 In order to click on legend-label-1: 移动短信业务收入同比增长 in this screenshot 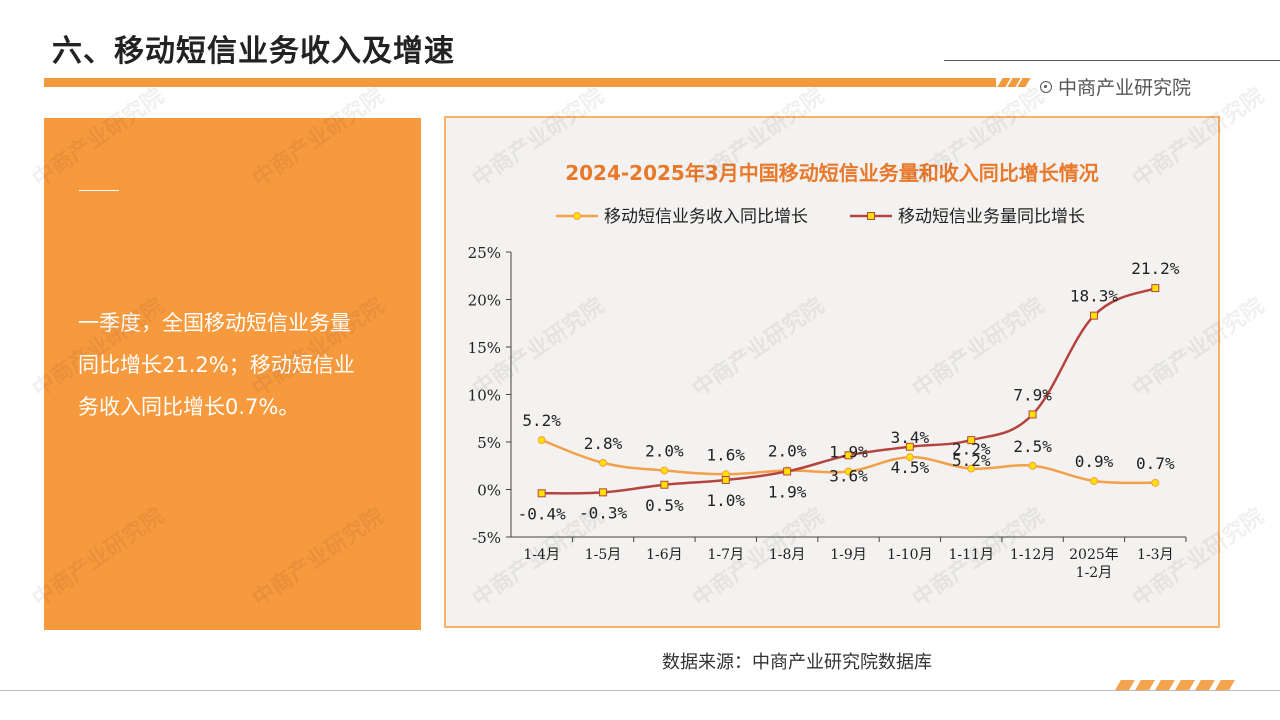, I will do `click(706, 217)`.